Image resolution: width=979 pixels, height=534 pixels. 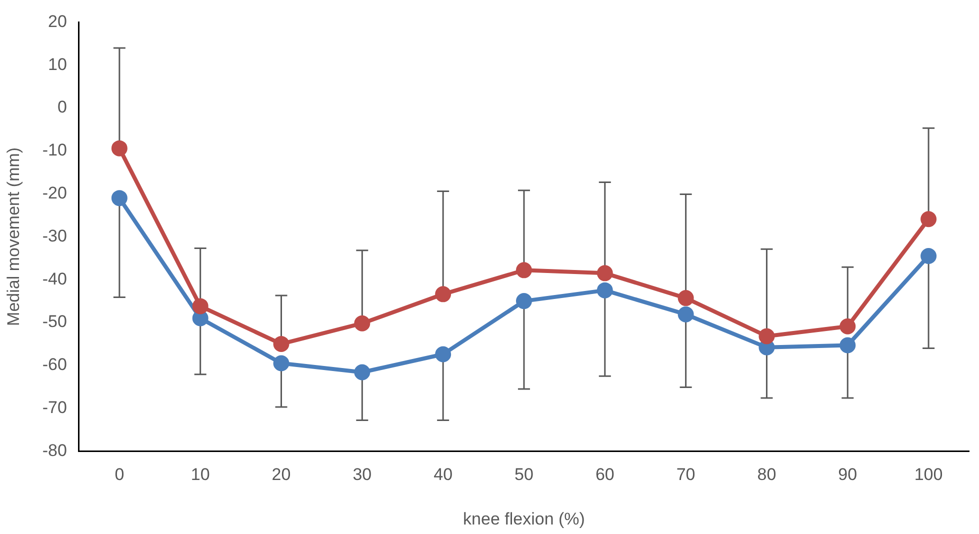 I want to click on y-tick-label: 10, so click(x=57, y=64).